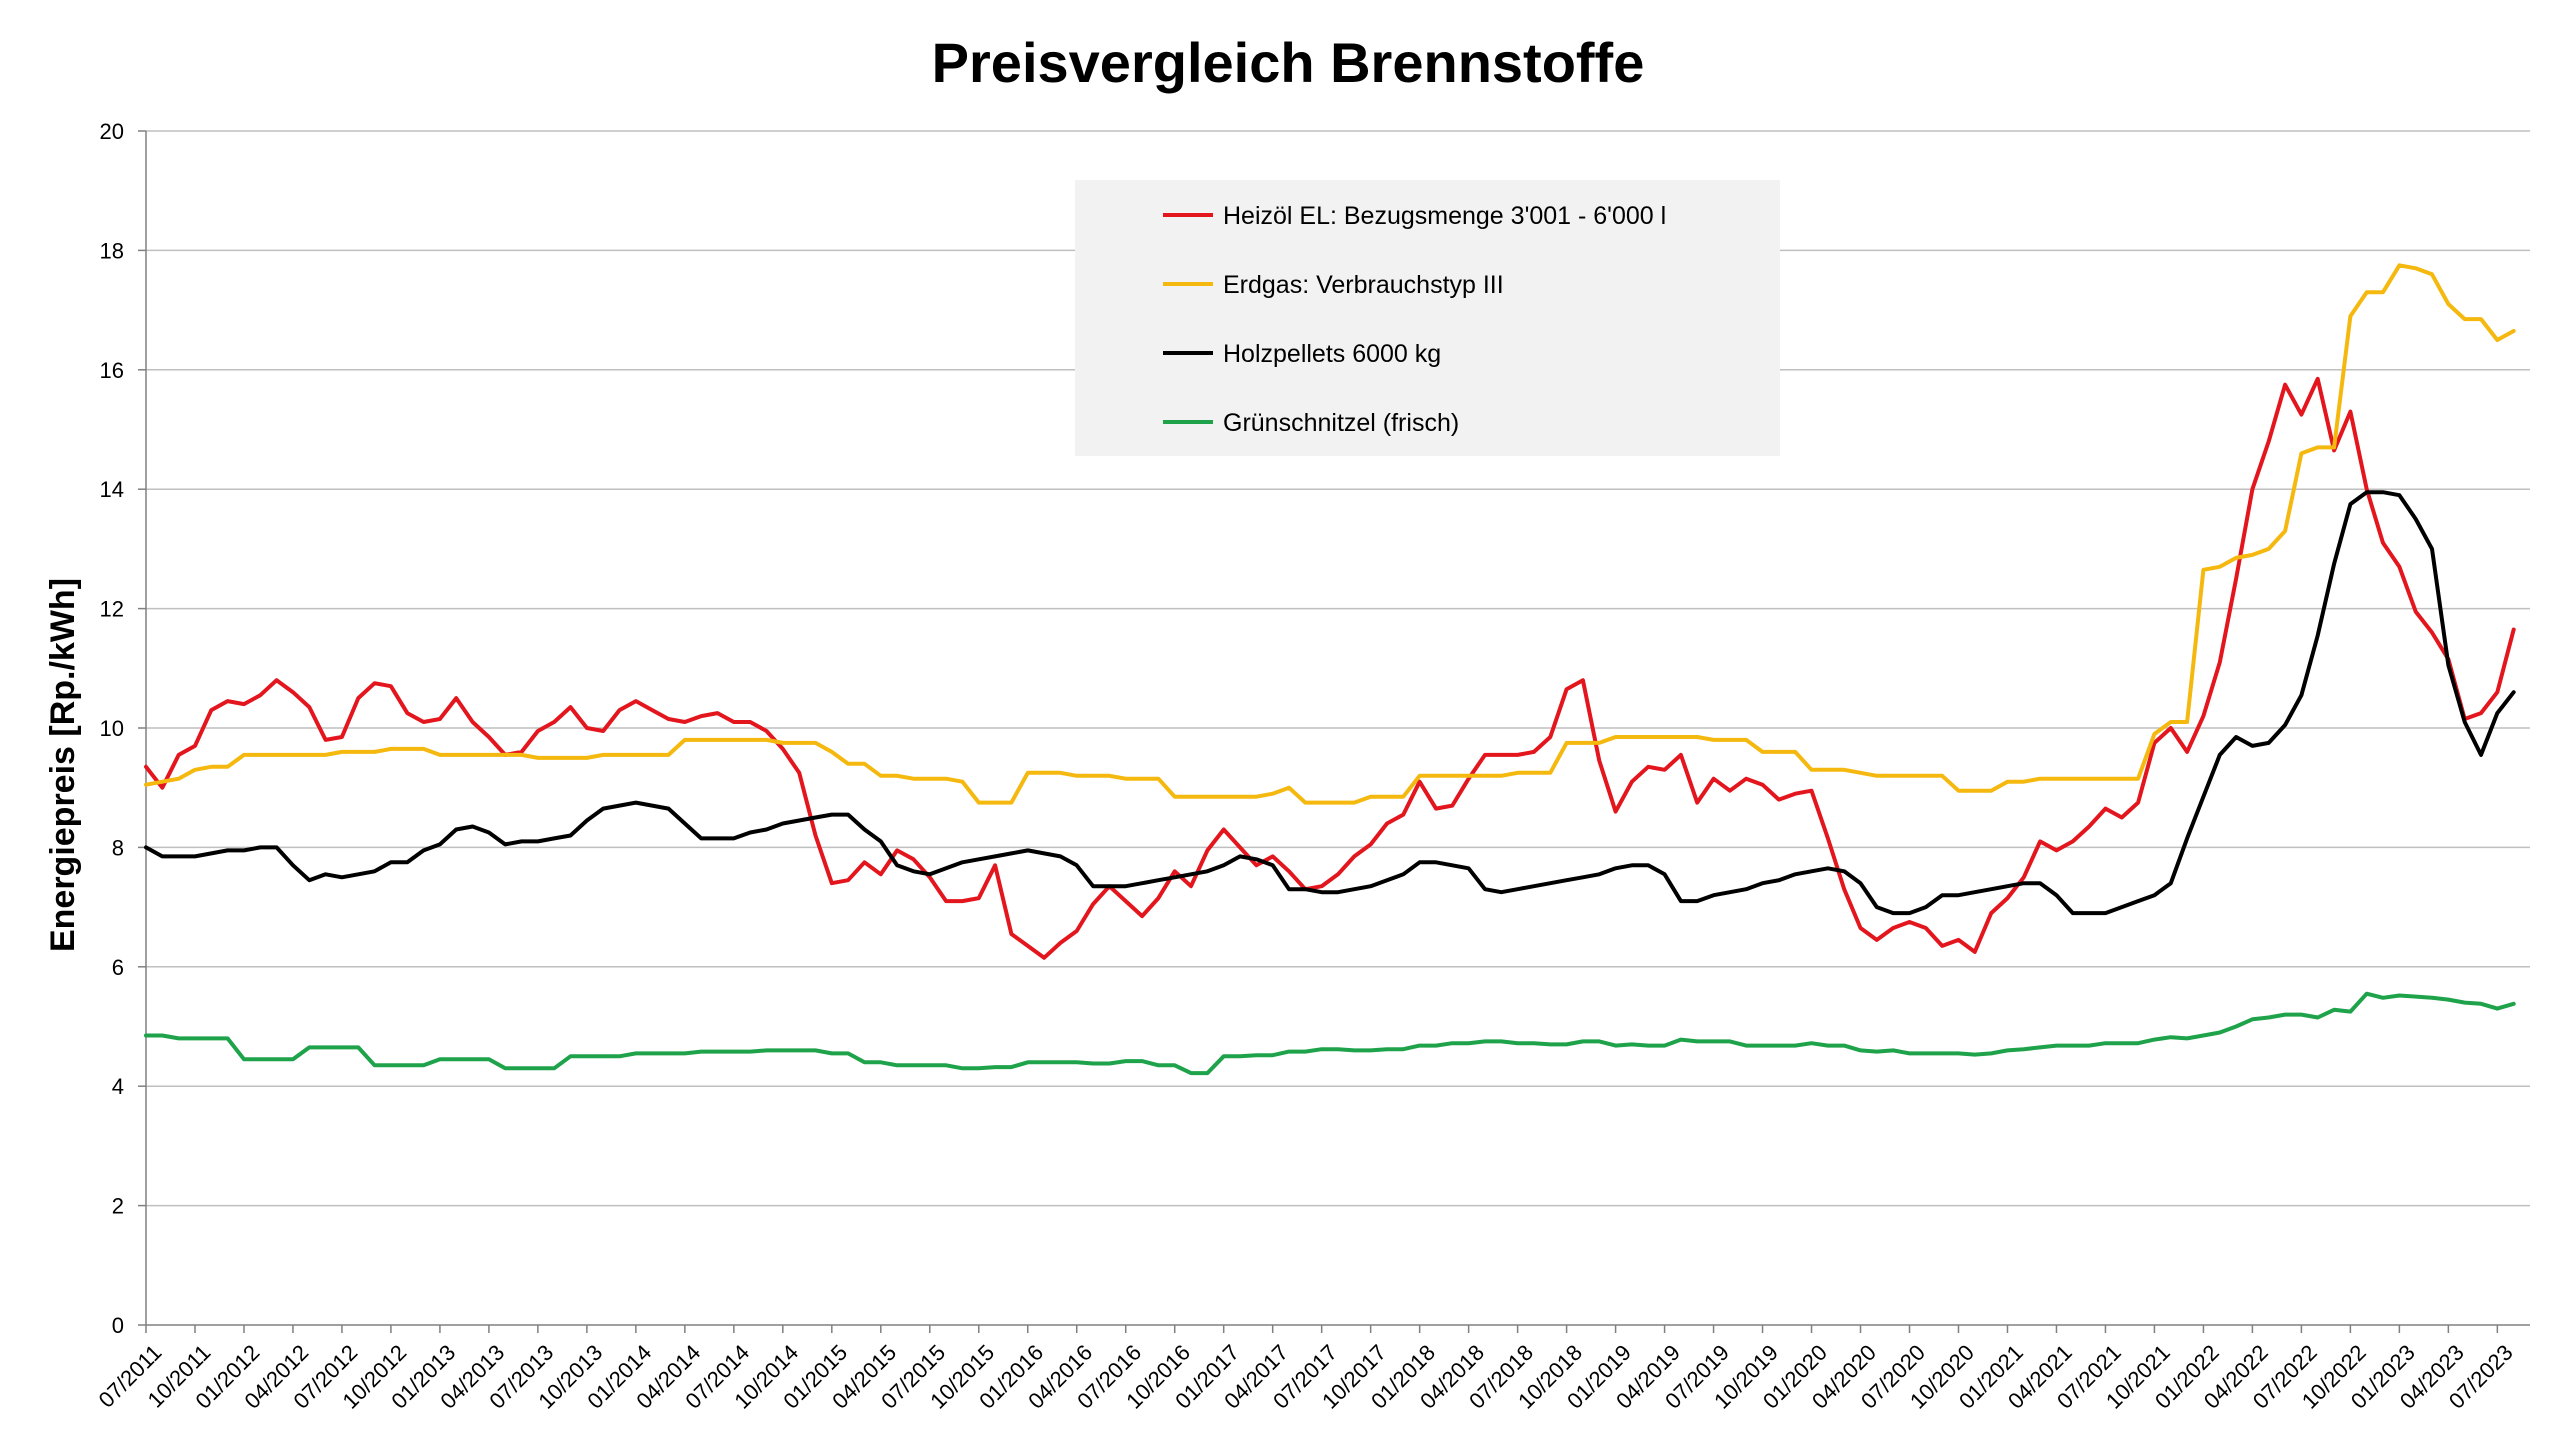 The height and width of the screenshot is (1440, 2560). I want to click on legend-box, so click(1427, 318).